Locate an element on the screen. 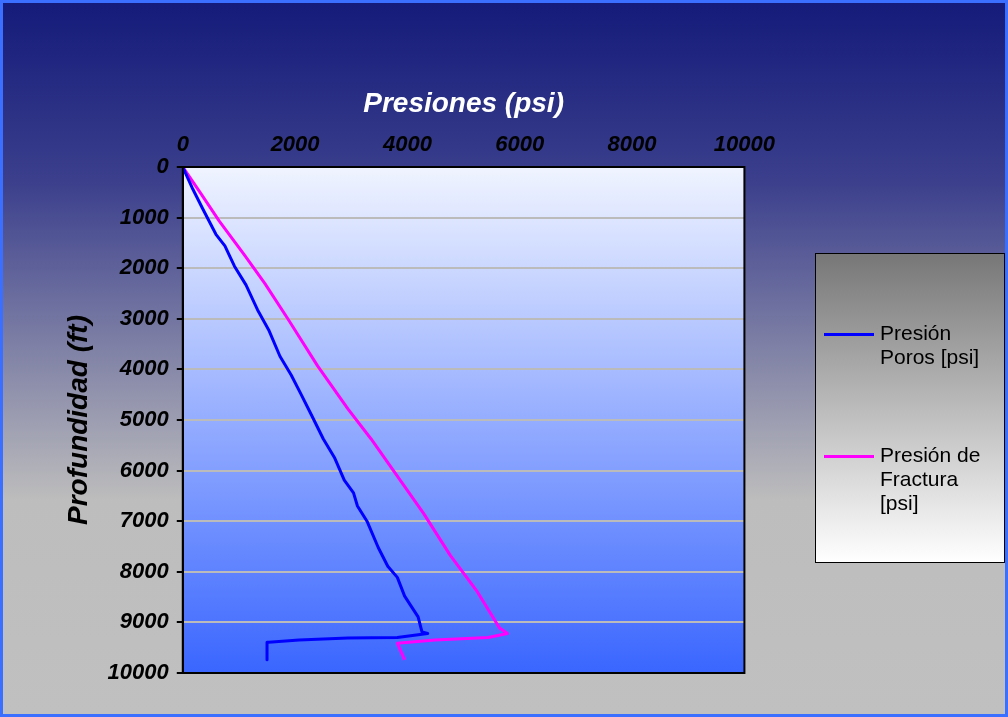 This screenshot has width=1008, height=717. y-tick-label: 6000 is located at coordinates (144, 469).